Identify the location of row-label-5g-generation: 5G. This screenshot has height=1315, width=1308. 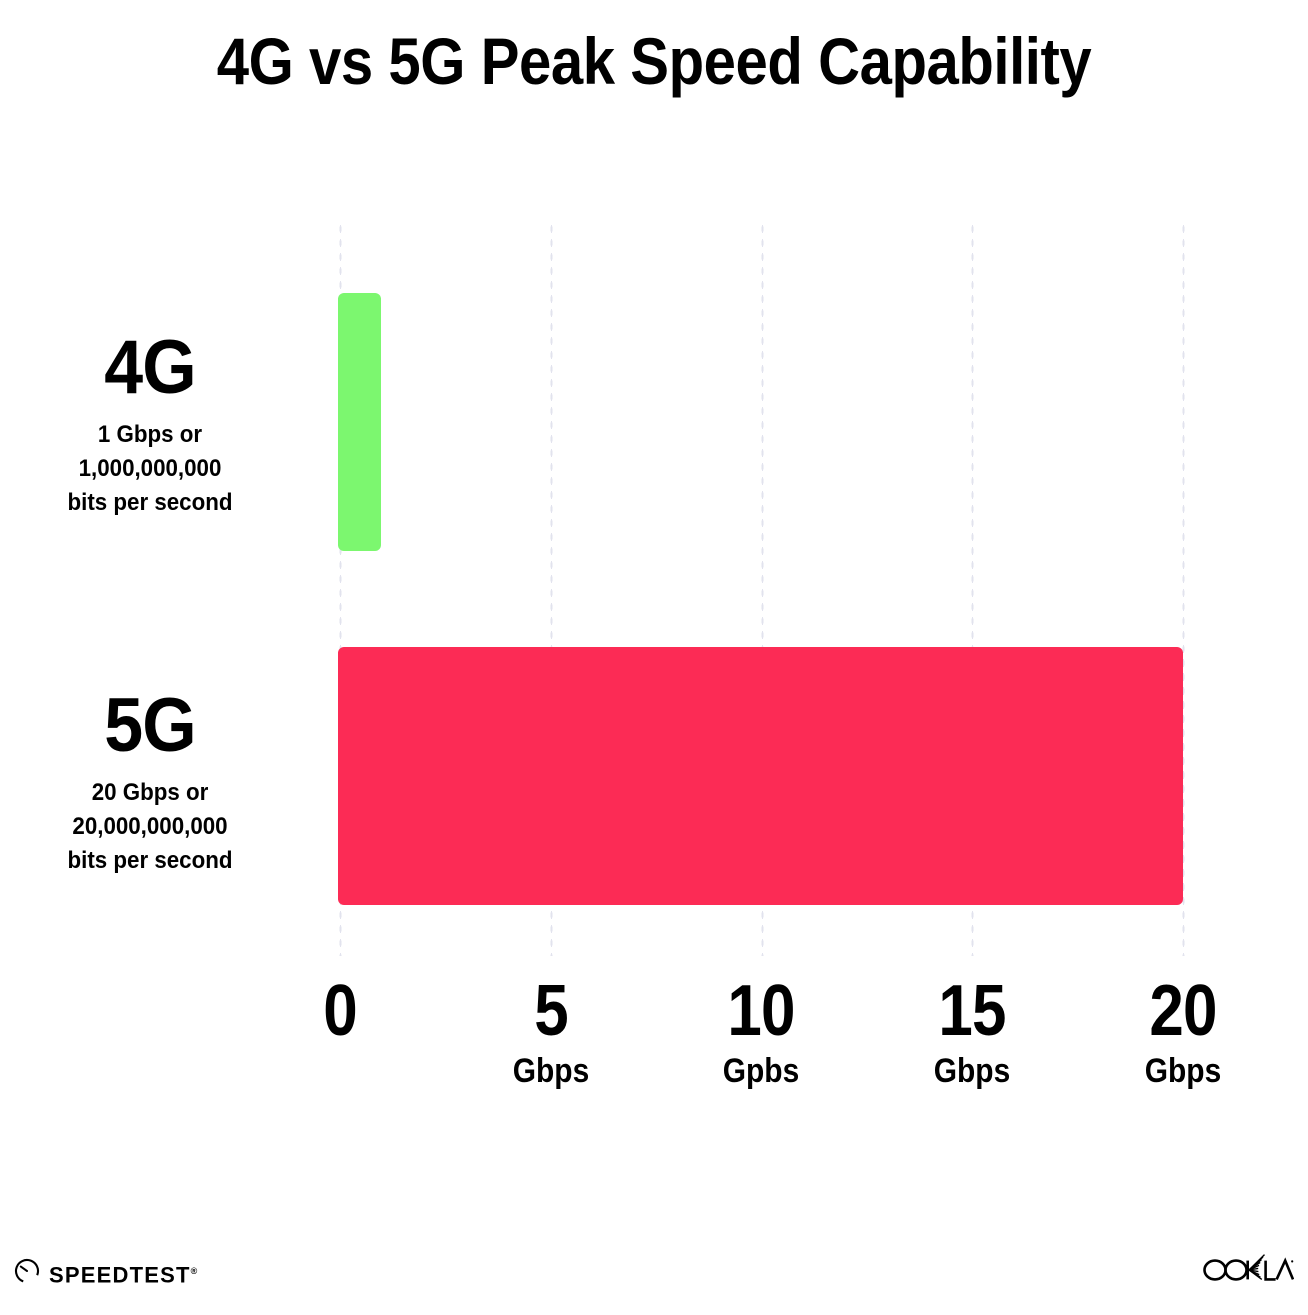
(150, 725).